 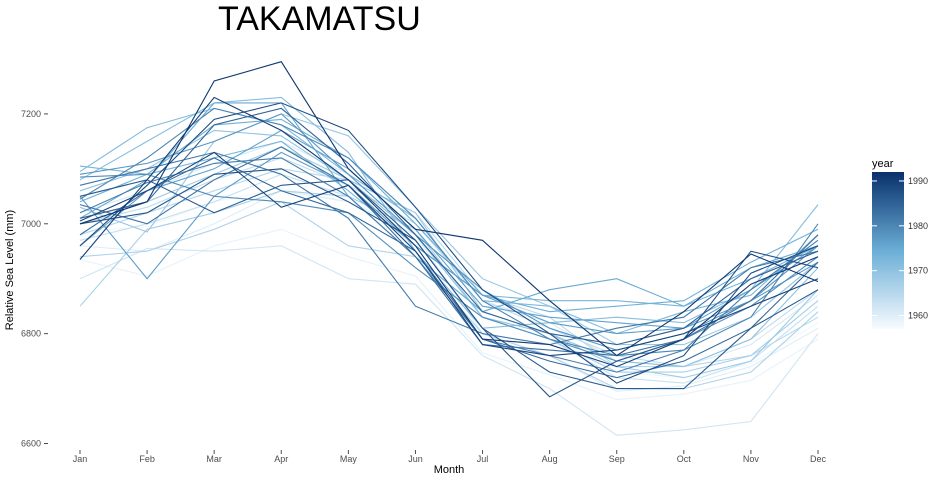 What do you see at coordinates (319, 19) in the screenshot?
I see `chart-title: TAKAMATSU` at bounding box center [319, 19].